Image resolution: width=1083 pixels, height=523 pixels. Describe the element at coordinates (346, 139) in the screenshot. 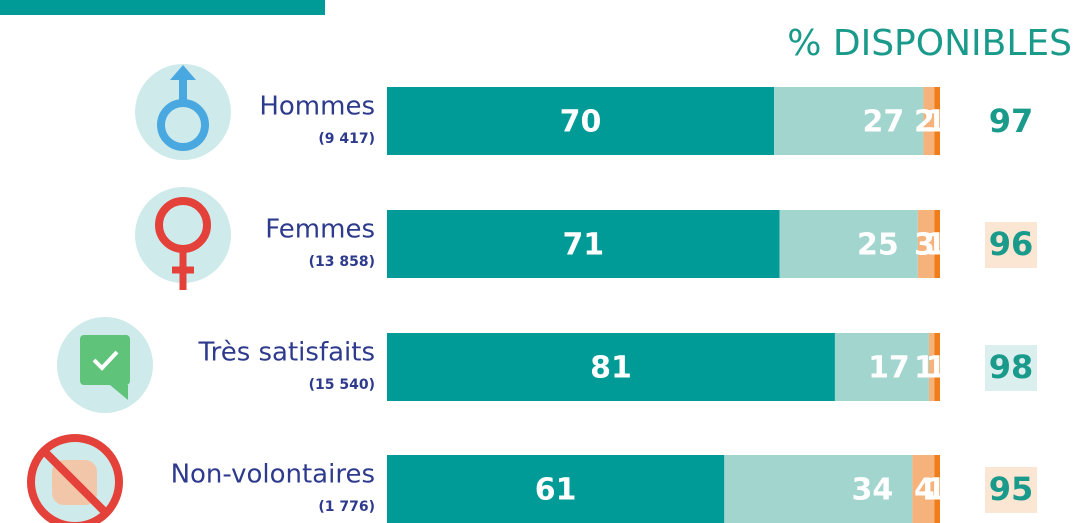

I see `category-count: (9 417)` at that location.